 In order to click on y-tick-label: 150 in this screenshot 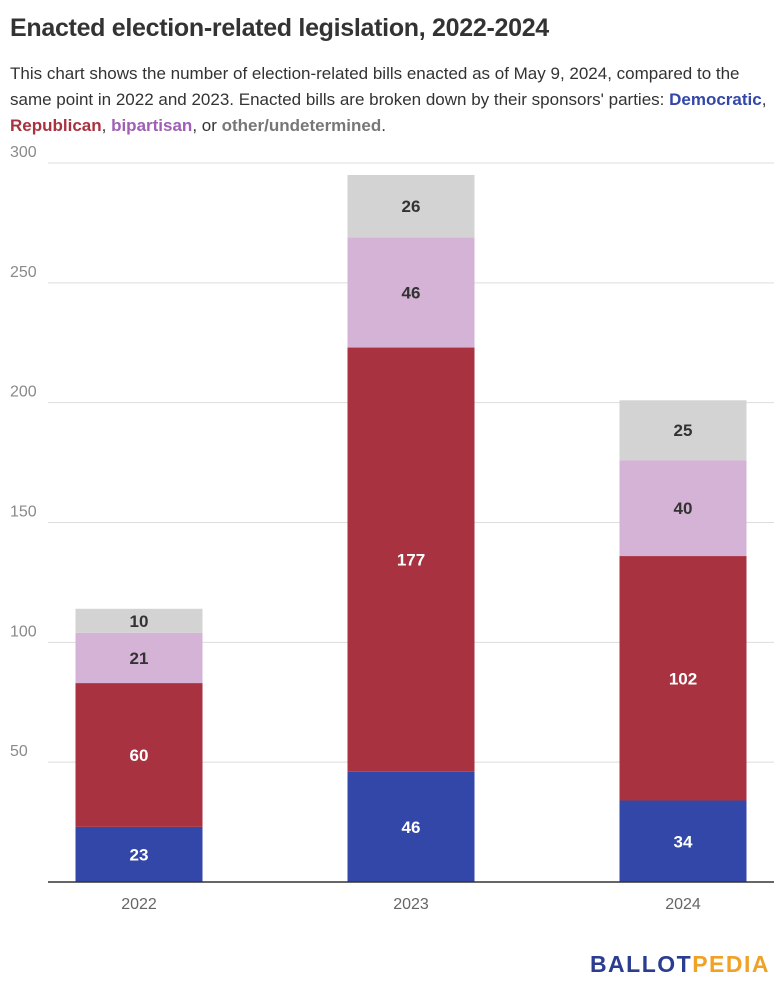, I will do `click(23, 512)`.